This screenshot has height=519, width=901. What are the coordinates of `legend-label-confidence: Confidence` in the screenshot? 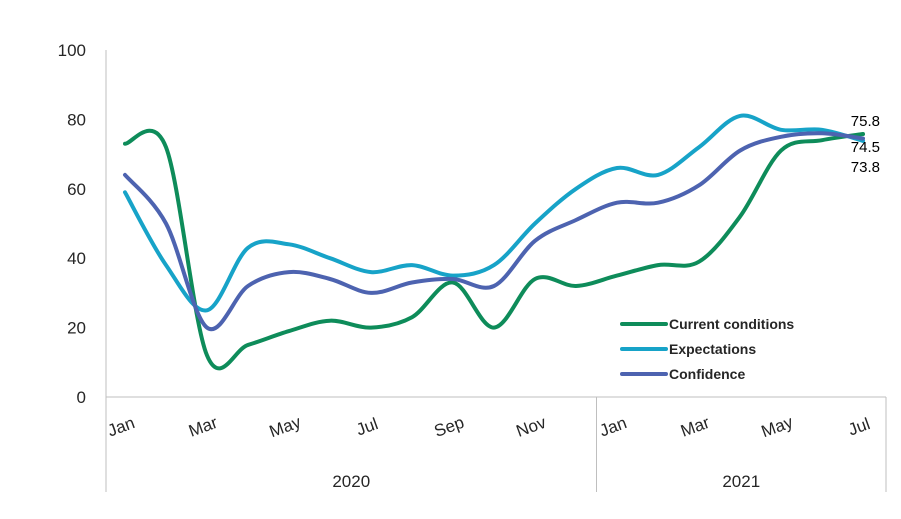 It's located at (707, 374).